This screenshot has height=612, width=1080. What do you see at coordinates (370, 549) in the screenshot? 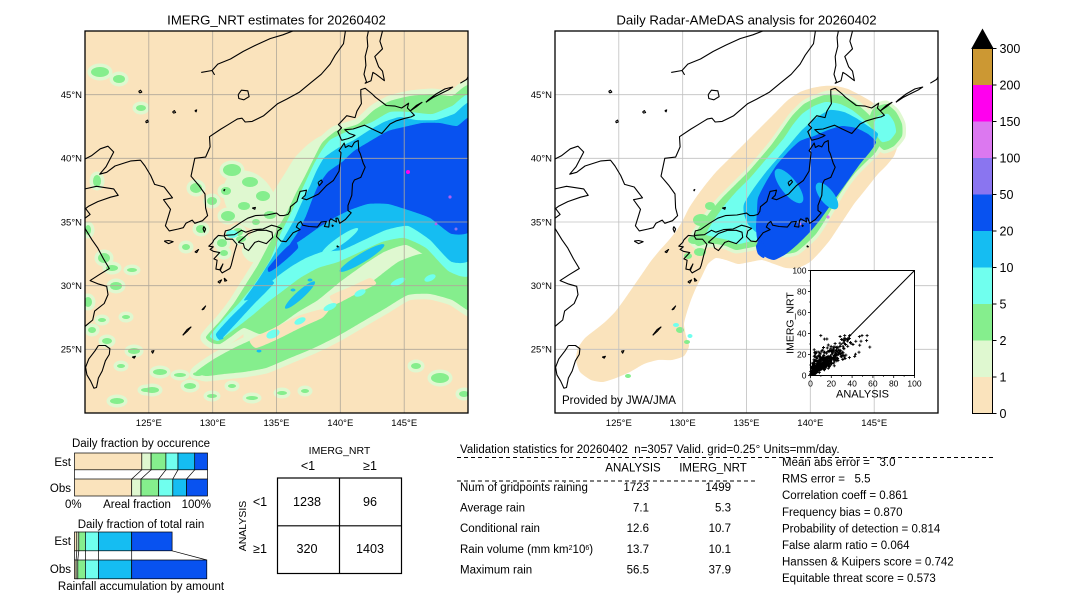
I see `svg-text: 1403` at bounding box center [370, 549].